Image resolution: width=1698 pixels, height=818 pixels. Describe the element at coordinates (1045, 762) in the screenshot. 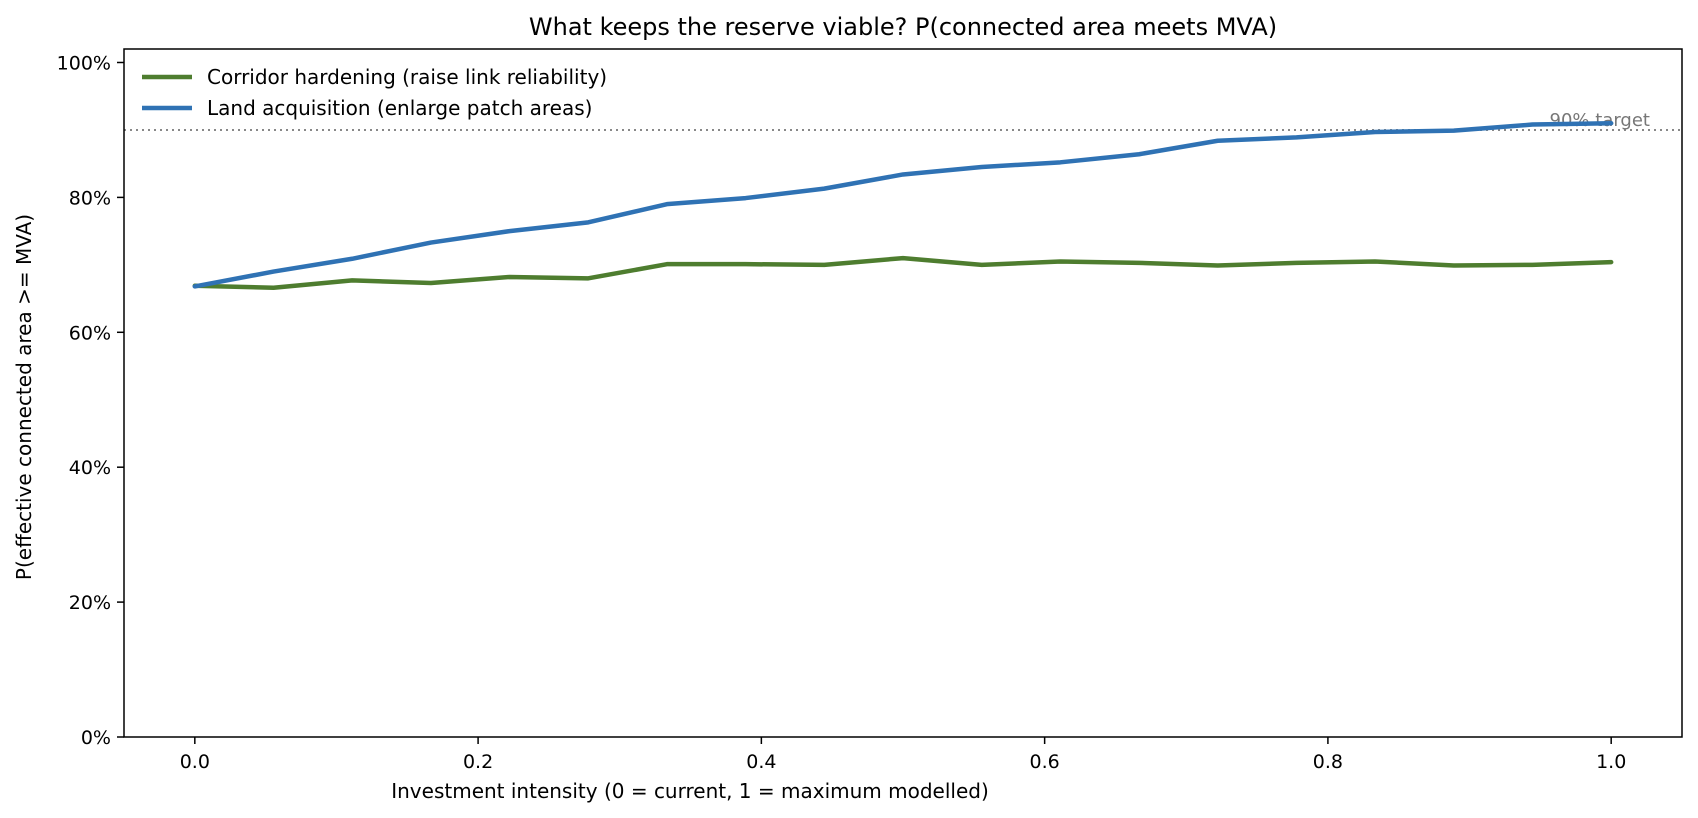

I see `x-tick-label: 0.6` at that location.